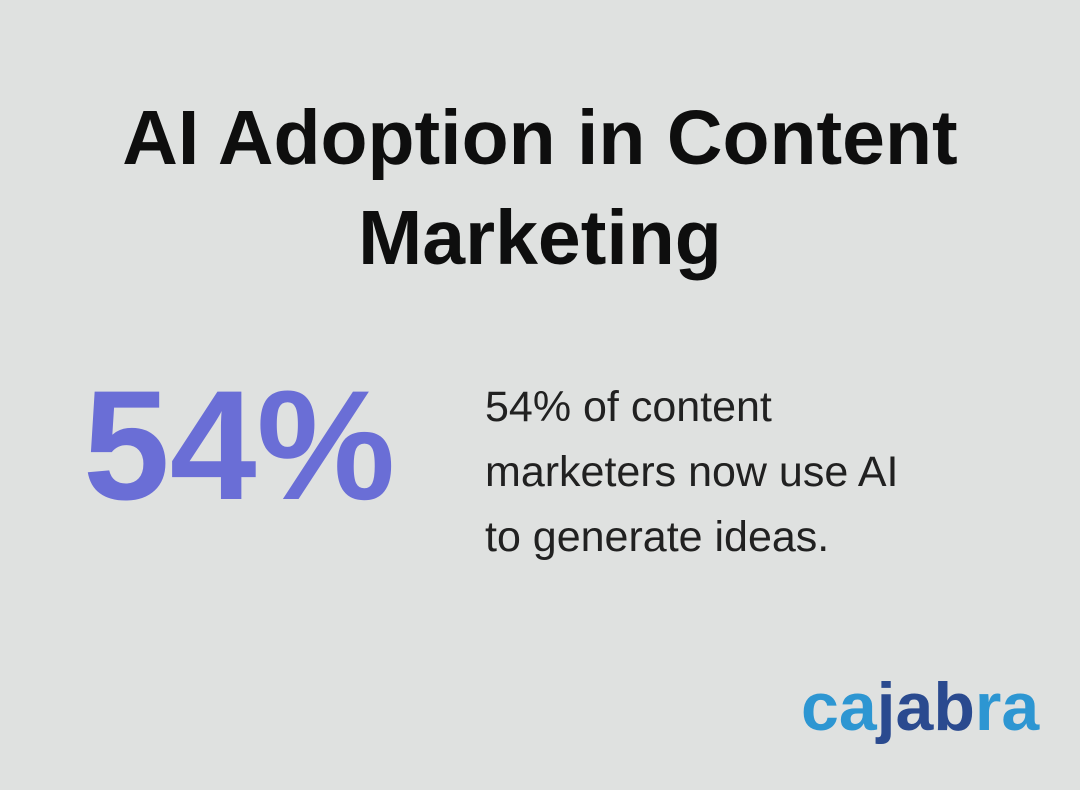 Image resolution: width=1080 pixels, height=790 pixels. I want to click on logo-segment: ca, so click(839, 707).